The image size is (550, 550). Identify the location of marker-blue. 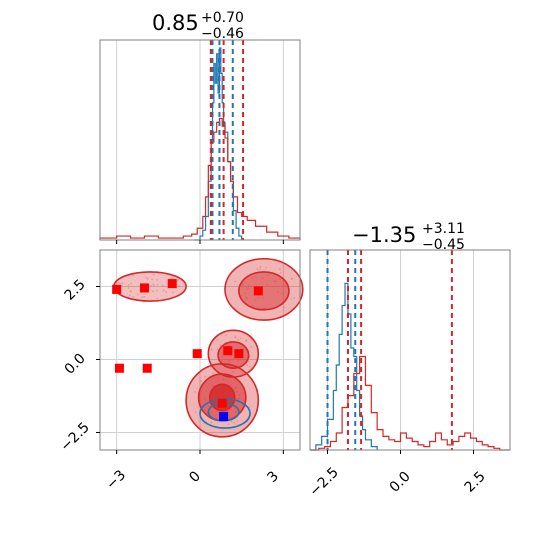
(224, 416).